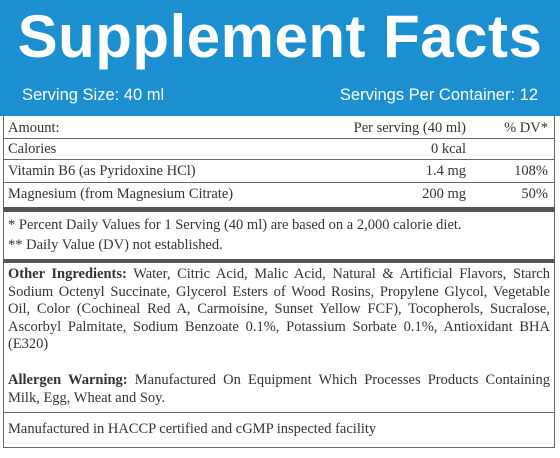 The width and height of the screenshot is (560, 458). Describe the element at coordinates (279, 149) in the screenshot. I see `table-row: Calories 0 kcal` at that location.